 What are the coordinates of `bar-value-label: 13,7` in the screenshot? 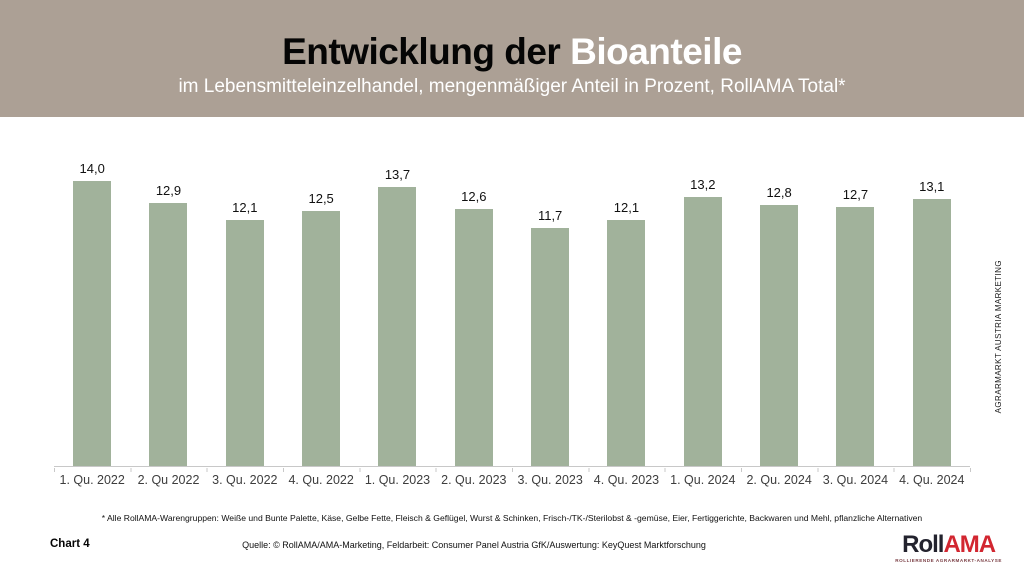 It's located at (397, 174).